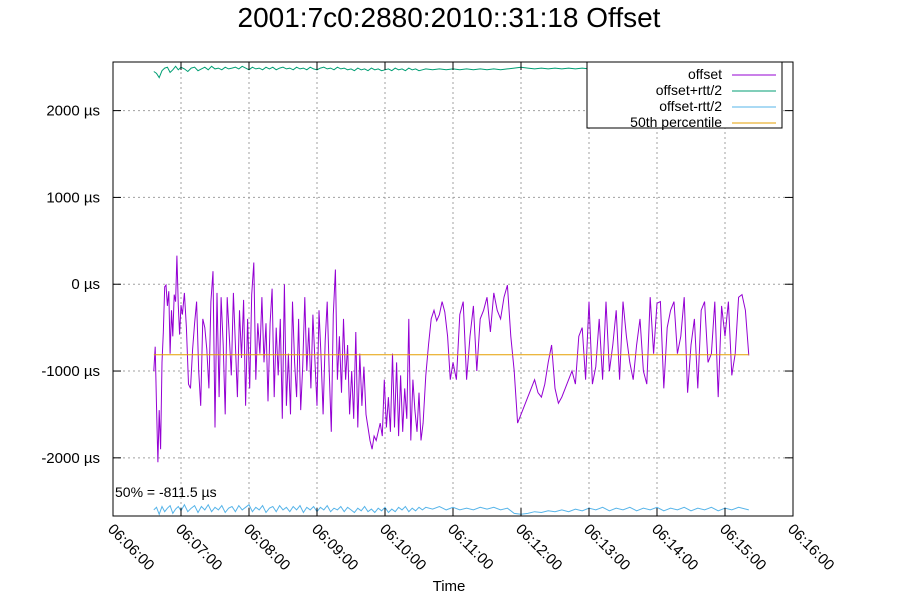  Describe the element at coordinates (85, 284) in the screenshot. I see `y-tick-label: 0 µs` at that location.